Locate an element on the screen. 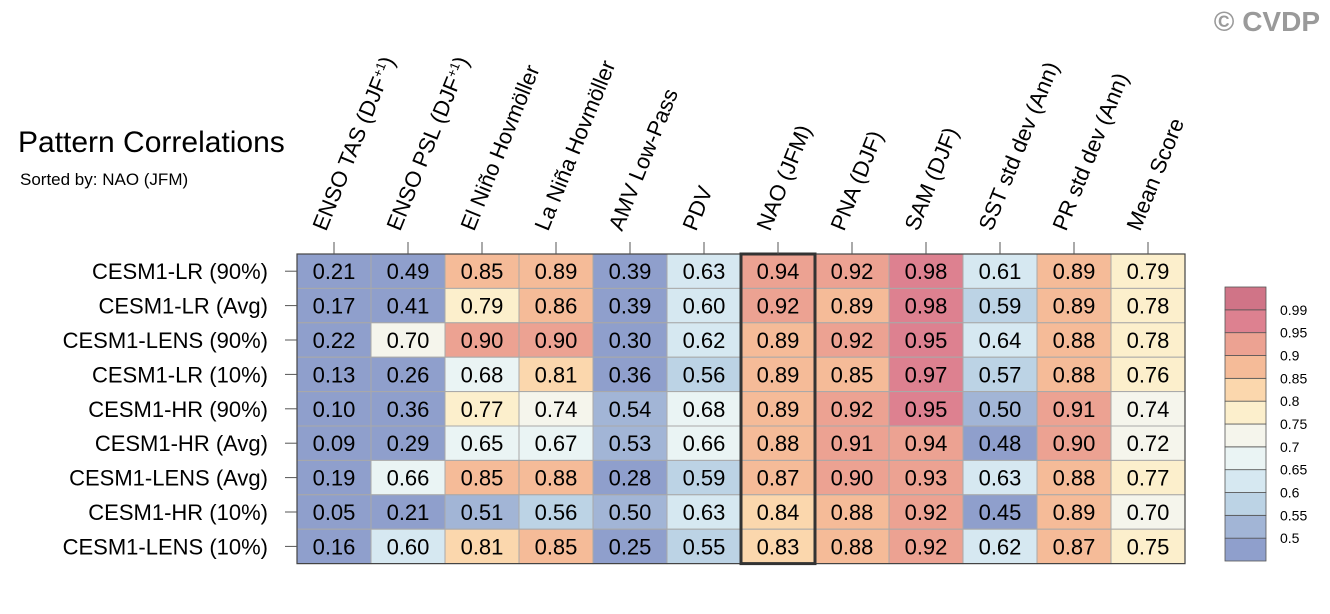 The height and width of the screenshot is (614, 1330). cell-value: 0.53 is located at coordinates (630, 443).